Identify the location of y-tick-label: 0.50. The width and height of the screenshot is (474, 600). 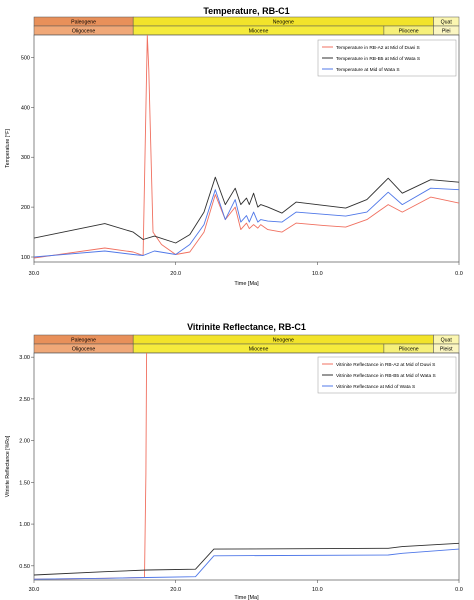
(24, 567).